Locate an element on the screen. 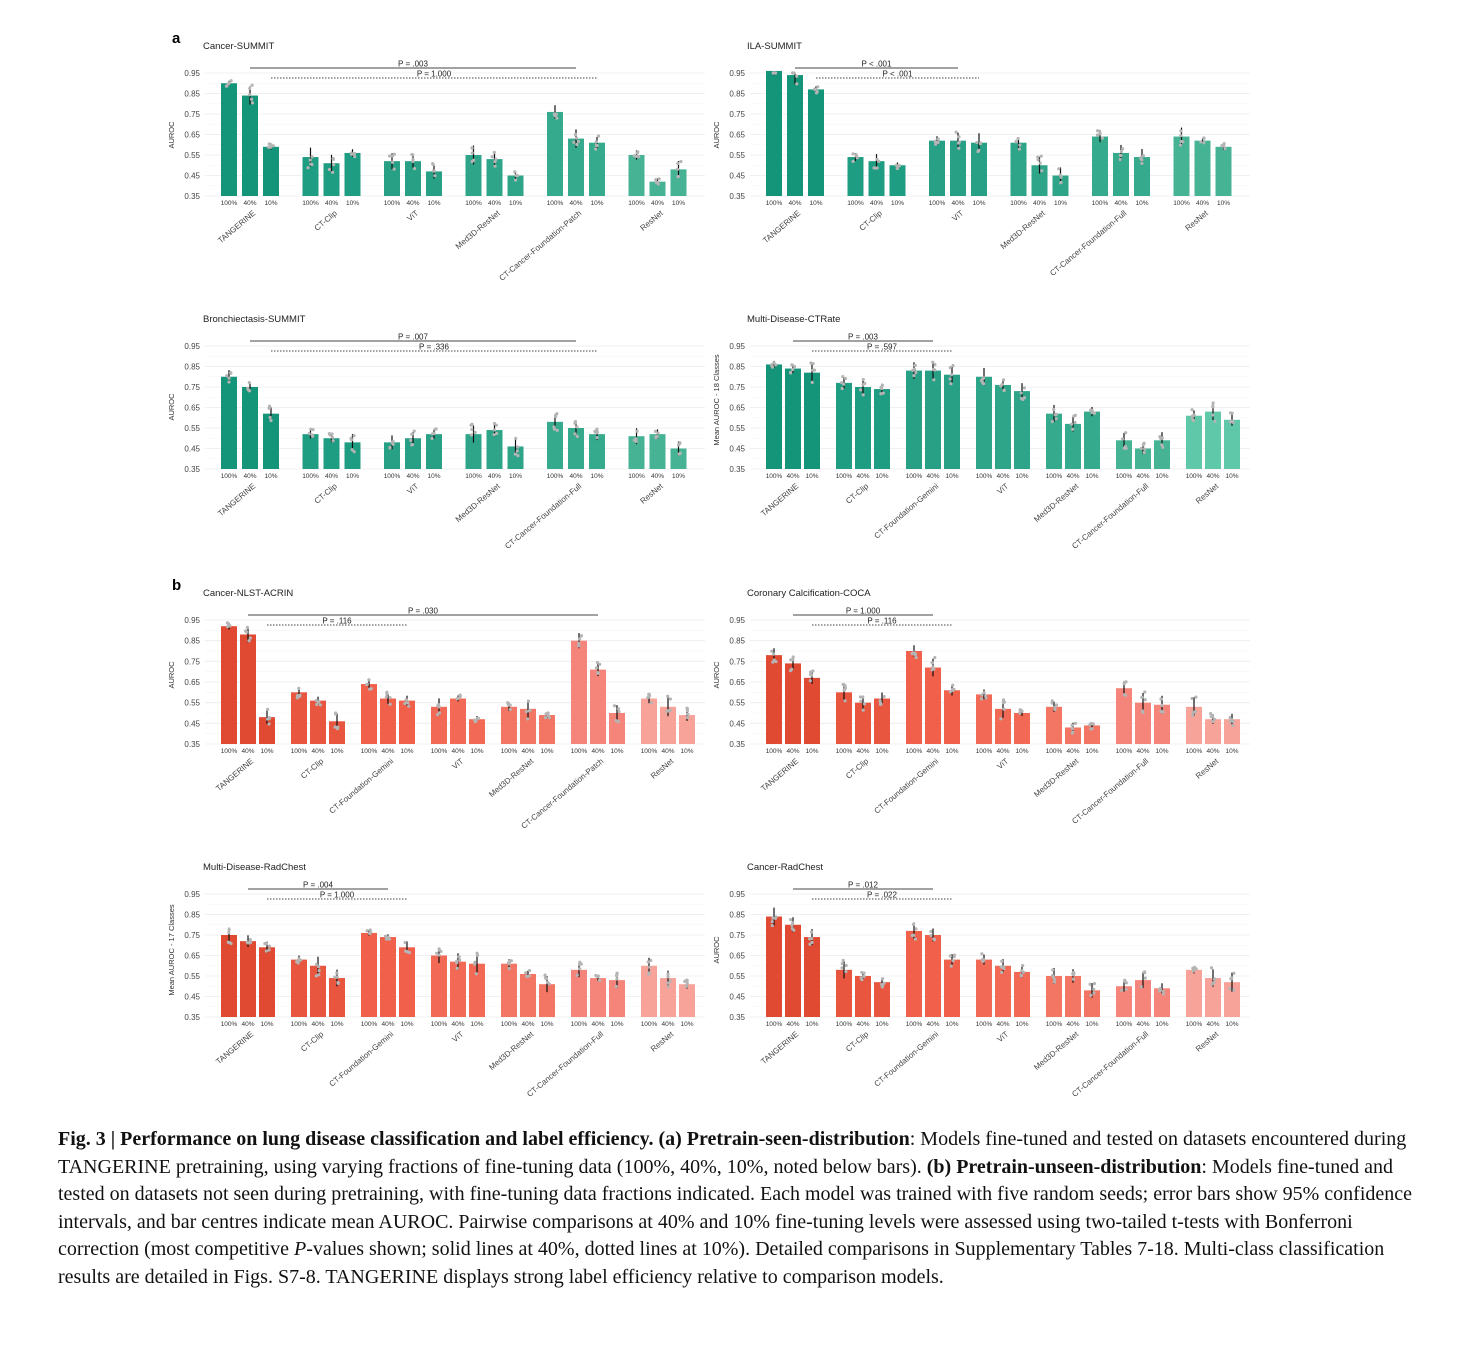 The image size is (1482, 1348). chart-title: Multi-Disease-RadChest is located at coordinates (254, 867).